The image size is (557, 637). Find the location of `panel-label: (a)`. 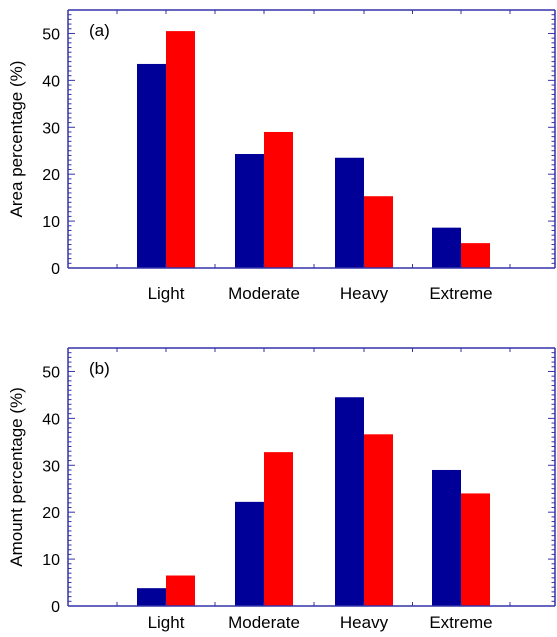

panel-label: (a) is located at coordinates (99, 30).